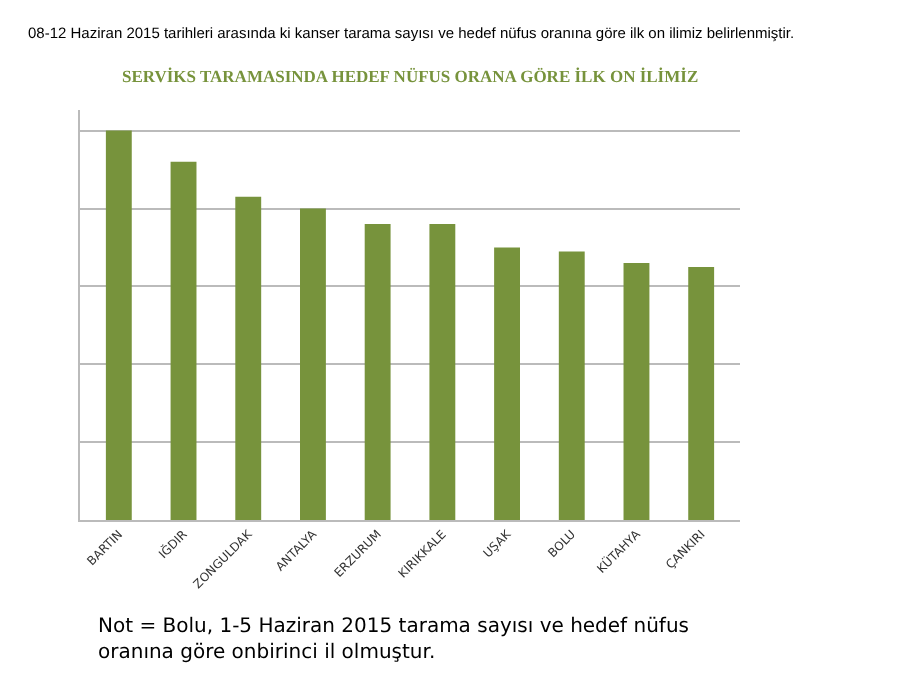 The width and height of the screenshot is (900, 680). I want to click on text: Not = Bolu, 1-5 Haziran 2015 tarama sayısı ve hedef nüfus oranına göre onbirinci il olmuştur., so click(393, 640).